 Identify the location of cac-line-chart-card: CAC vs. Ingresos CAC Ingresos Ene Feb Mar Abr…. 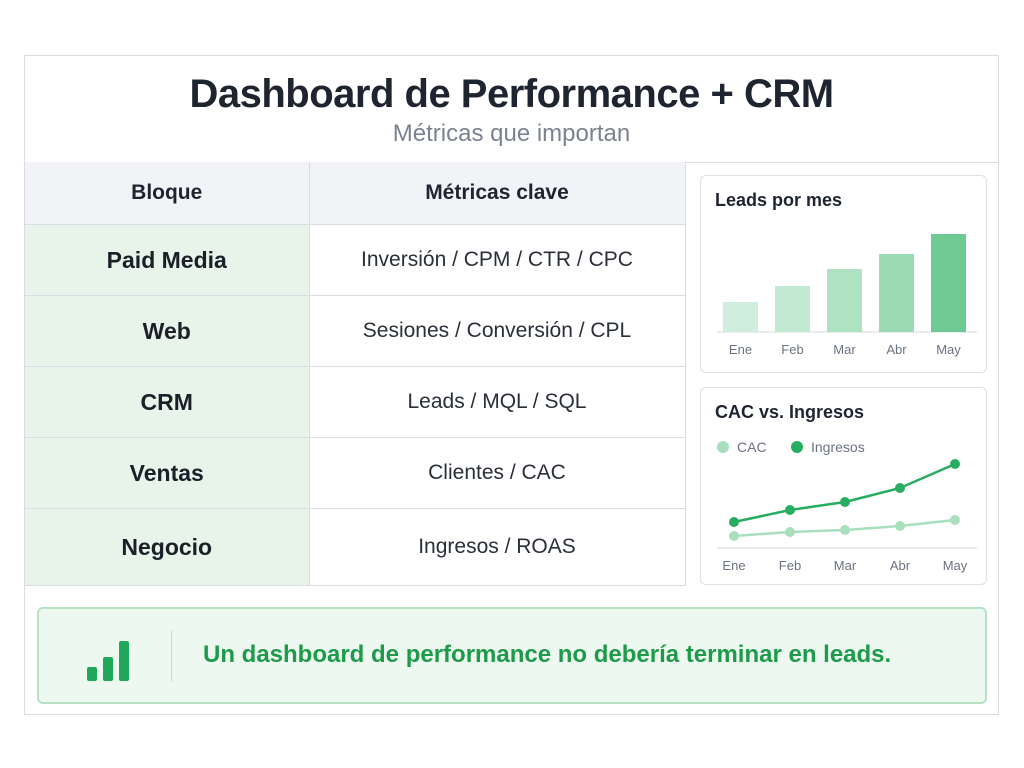
(843, 486).